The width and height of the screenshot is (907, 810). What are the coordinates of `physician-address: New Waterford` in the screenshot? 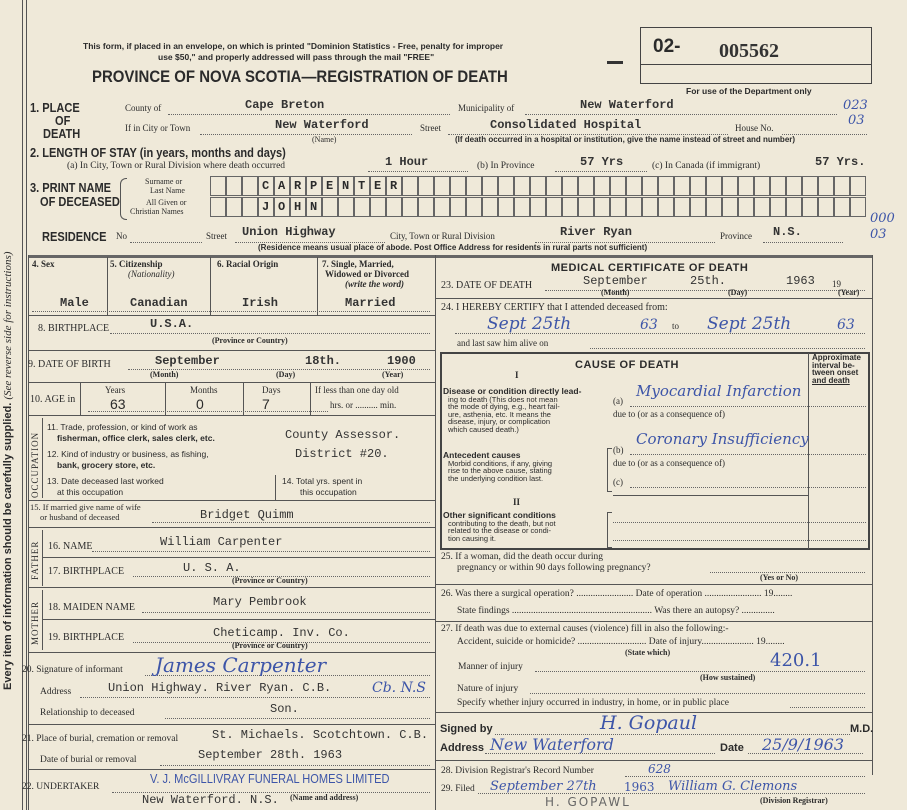 It's located at (552, 744).